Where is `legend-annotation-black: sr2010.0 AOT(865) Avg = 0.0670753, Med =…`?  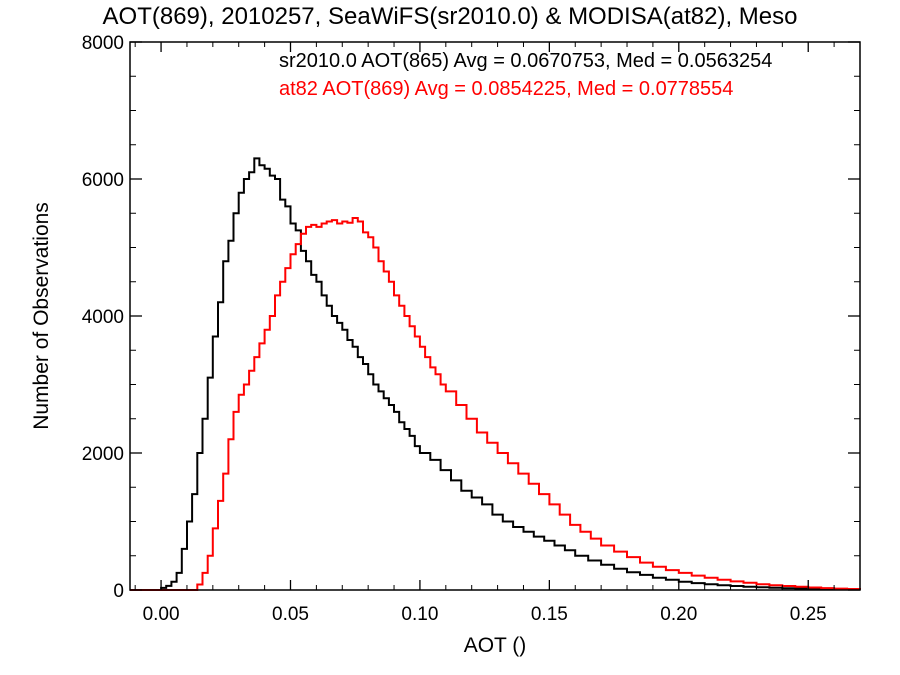
legend-annotation-black: sr2010.0 AOT(865) Avg = 0.0670753, Med =… is located at coordinates (525, 61).